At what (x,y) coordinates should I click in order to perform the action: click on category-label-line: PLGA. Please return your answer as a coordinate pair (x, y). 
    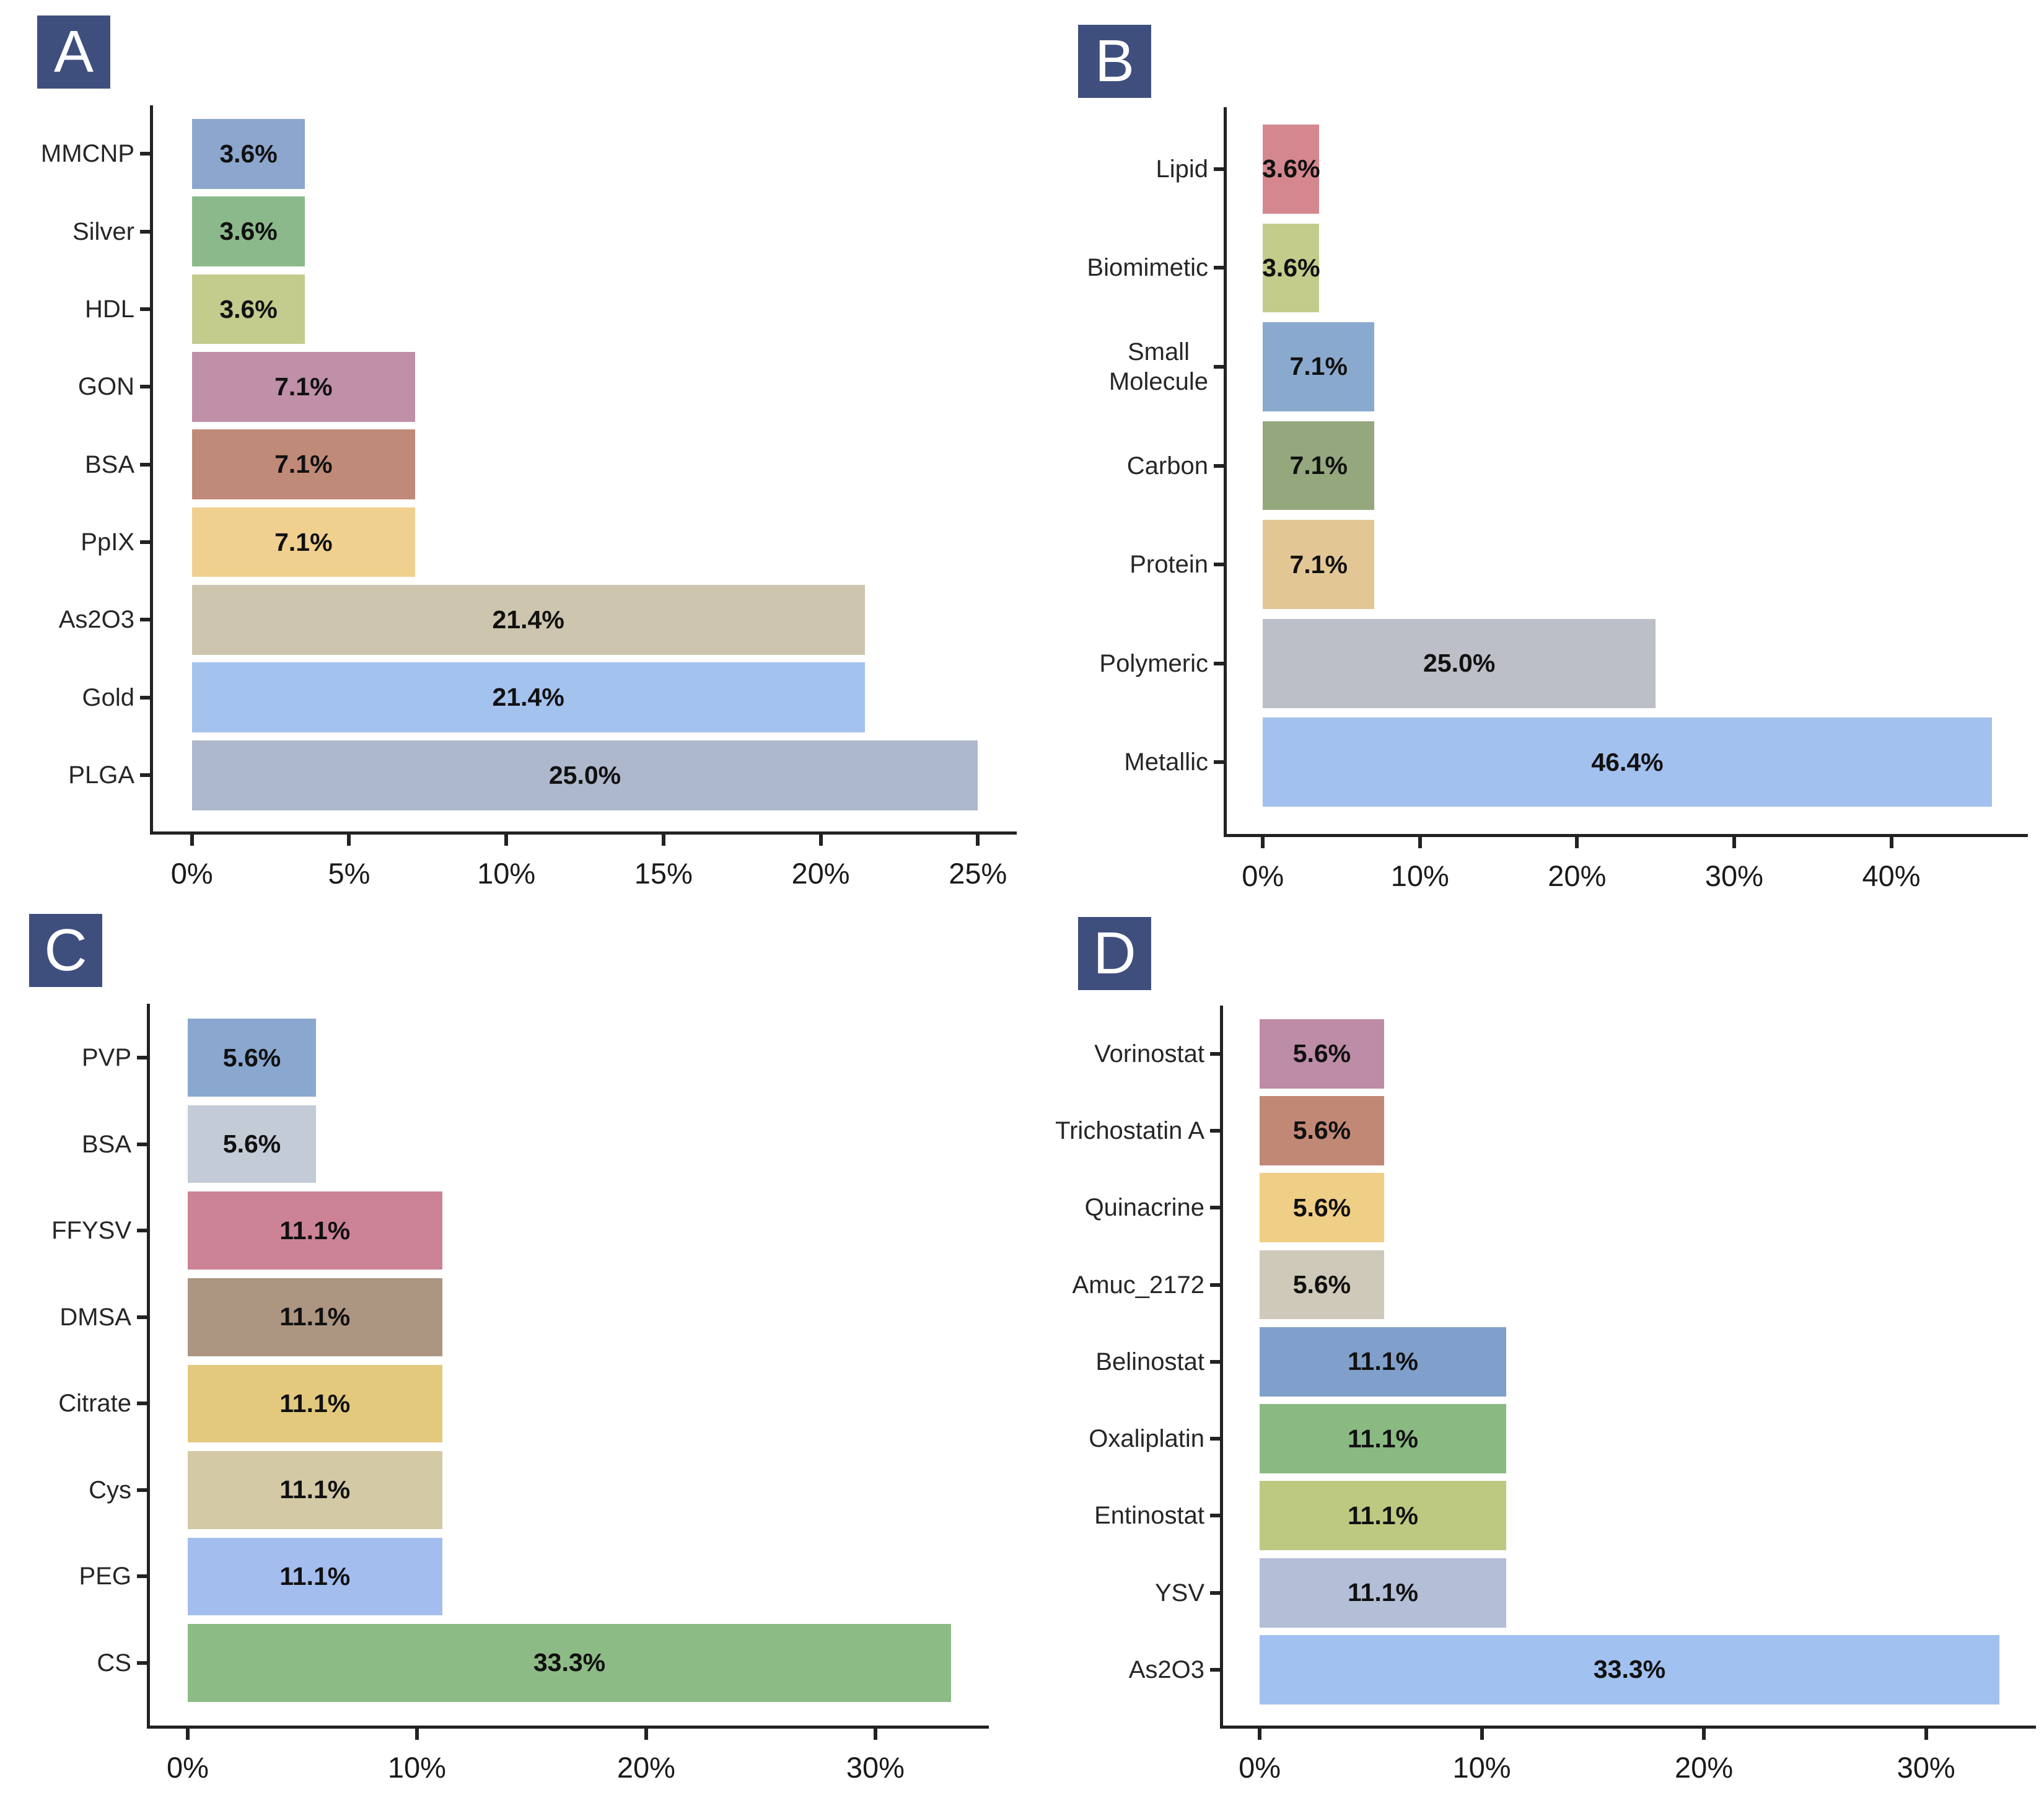
    Looking at the image, I should click on (101, 775).